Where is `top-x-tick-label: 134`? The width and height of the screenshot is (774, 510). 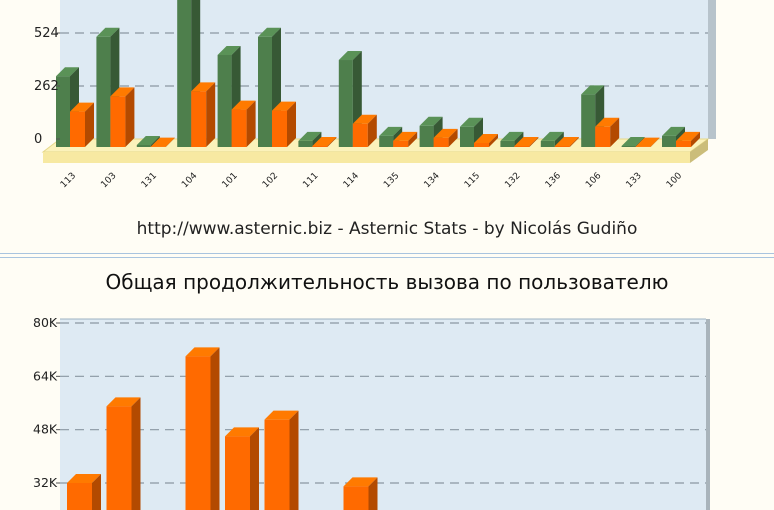 top-x-tick-label: 134 is located at coordinates (432, 180).